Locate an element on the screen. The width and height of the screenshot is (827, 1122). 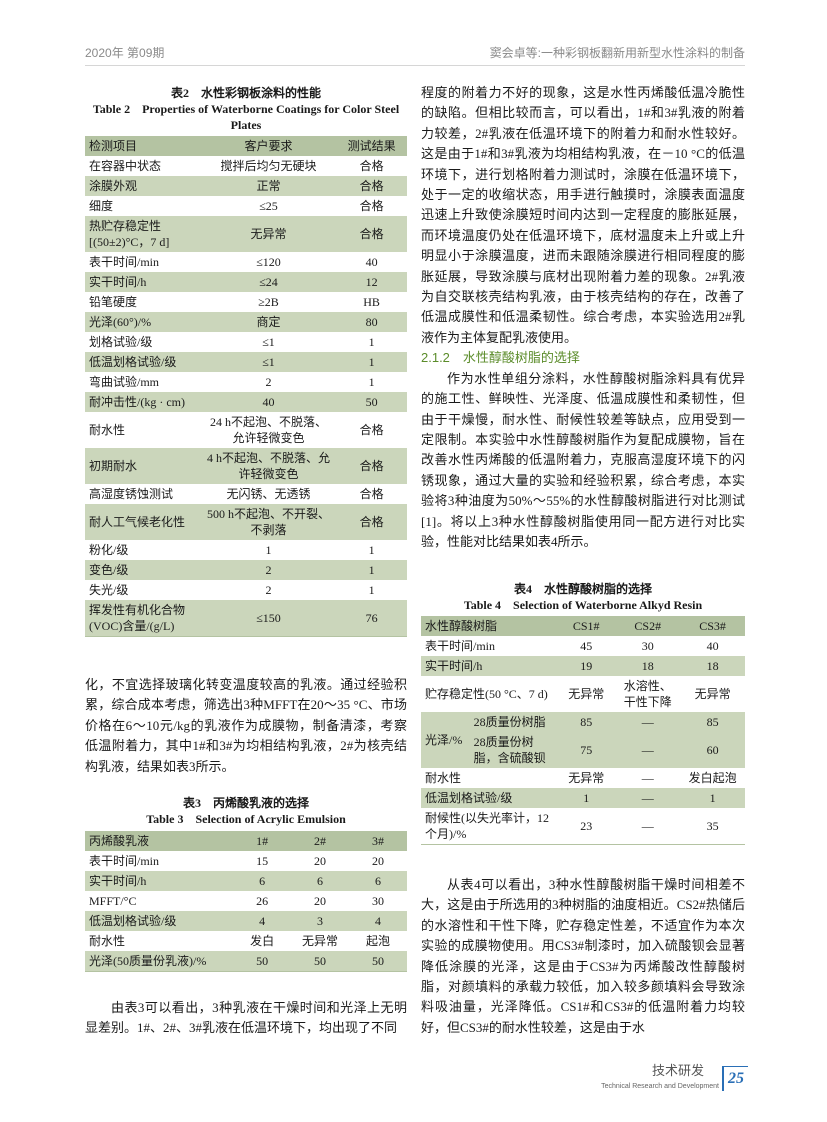
table-cell: 2 is located at coordinates (268, 382).